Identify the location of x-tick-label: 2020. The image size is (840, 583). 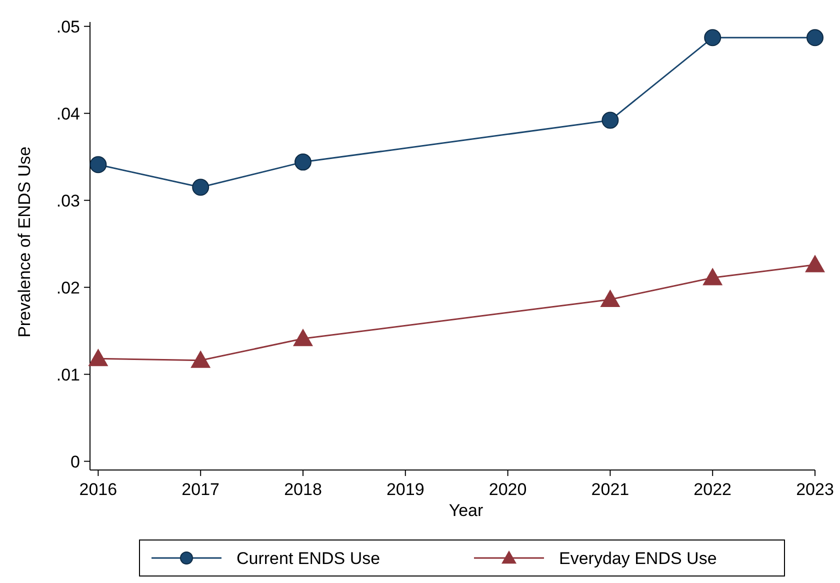
(507, 489).